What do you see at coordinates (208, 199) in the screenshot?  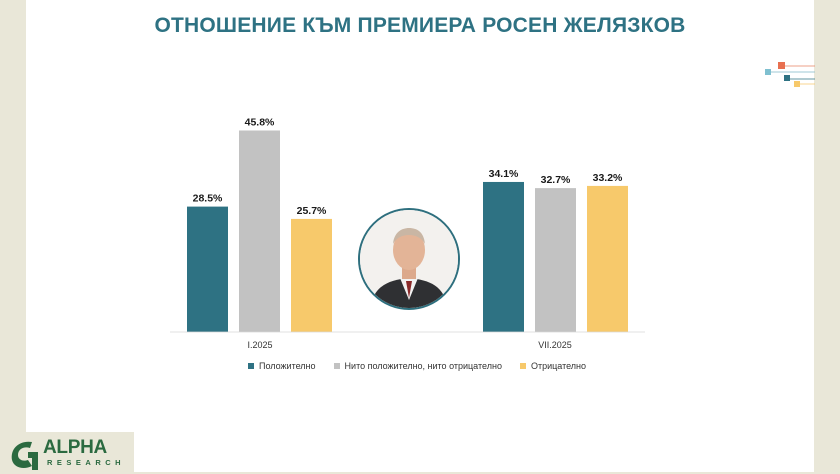 I see `data-label-1-1: 28.5%` at bounding box center [208, 199].